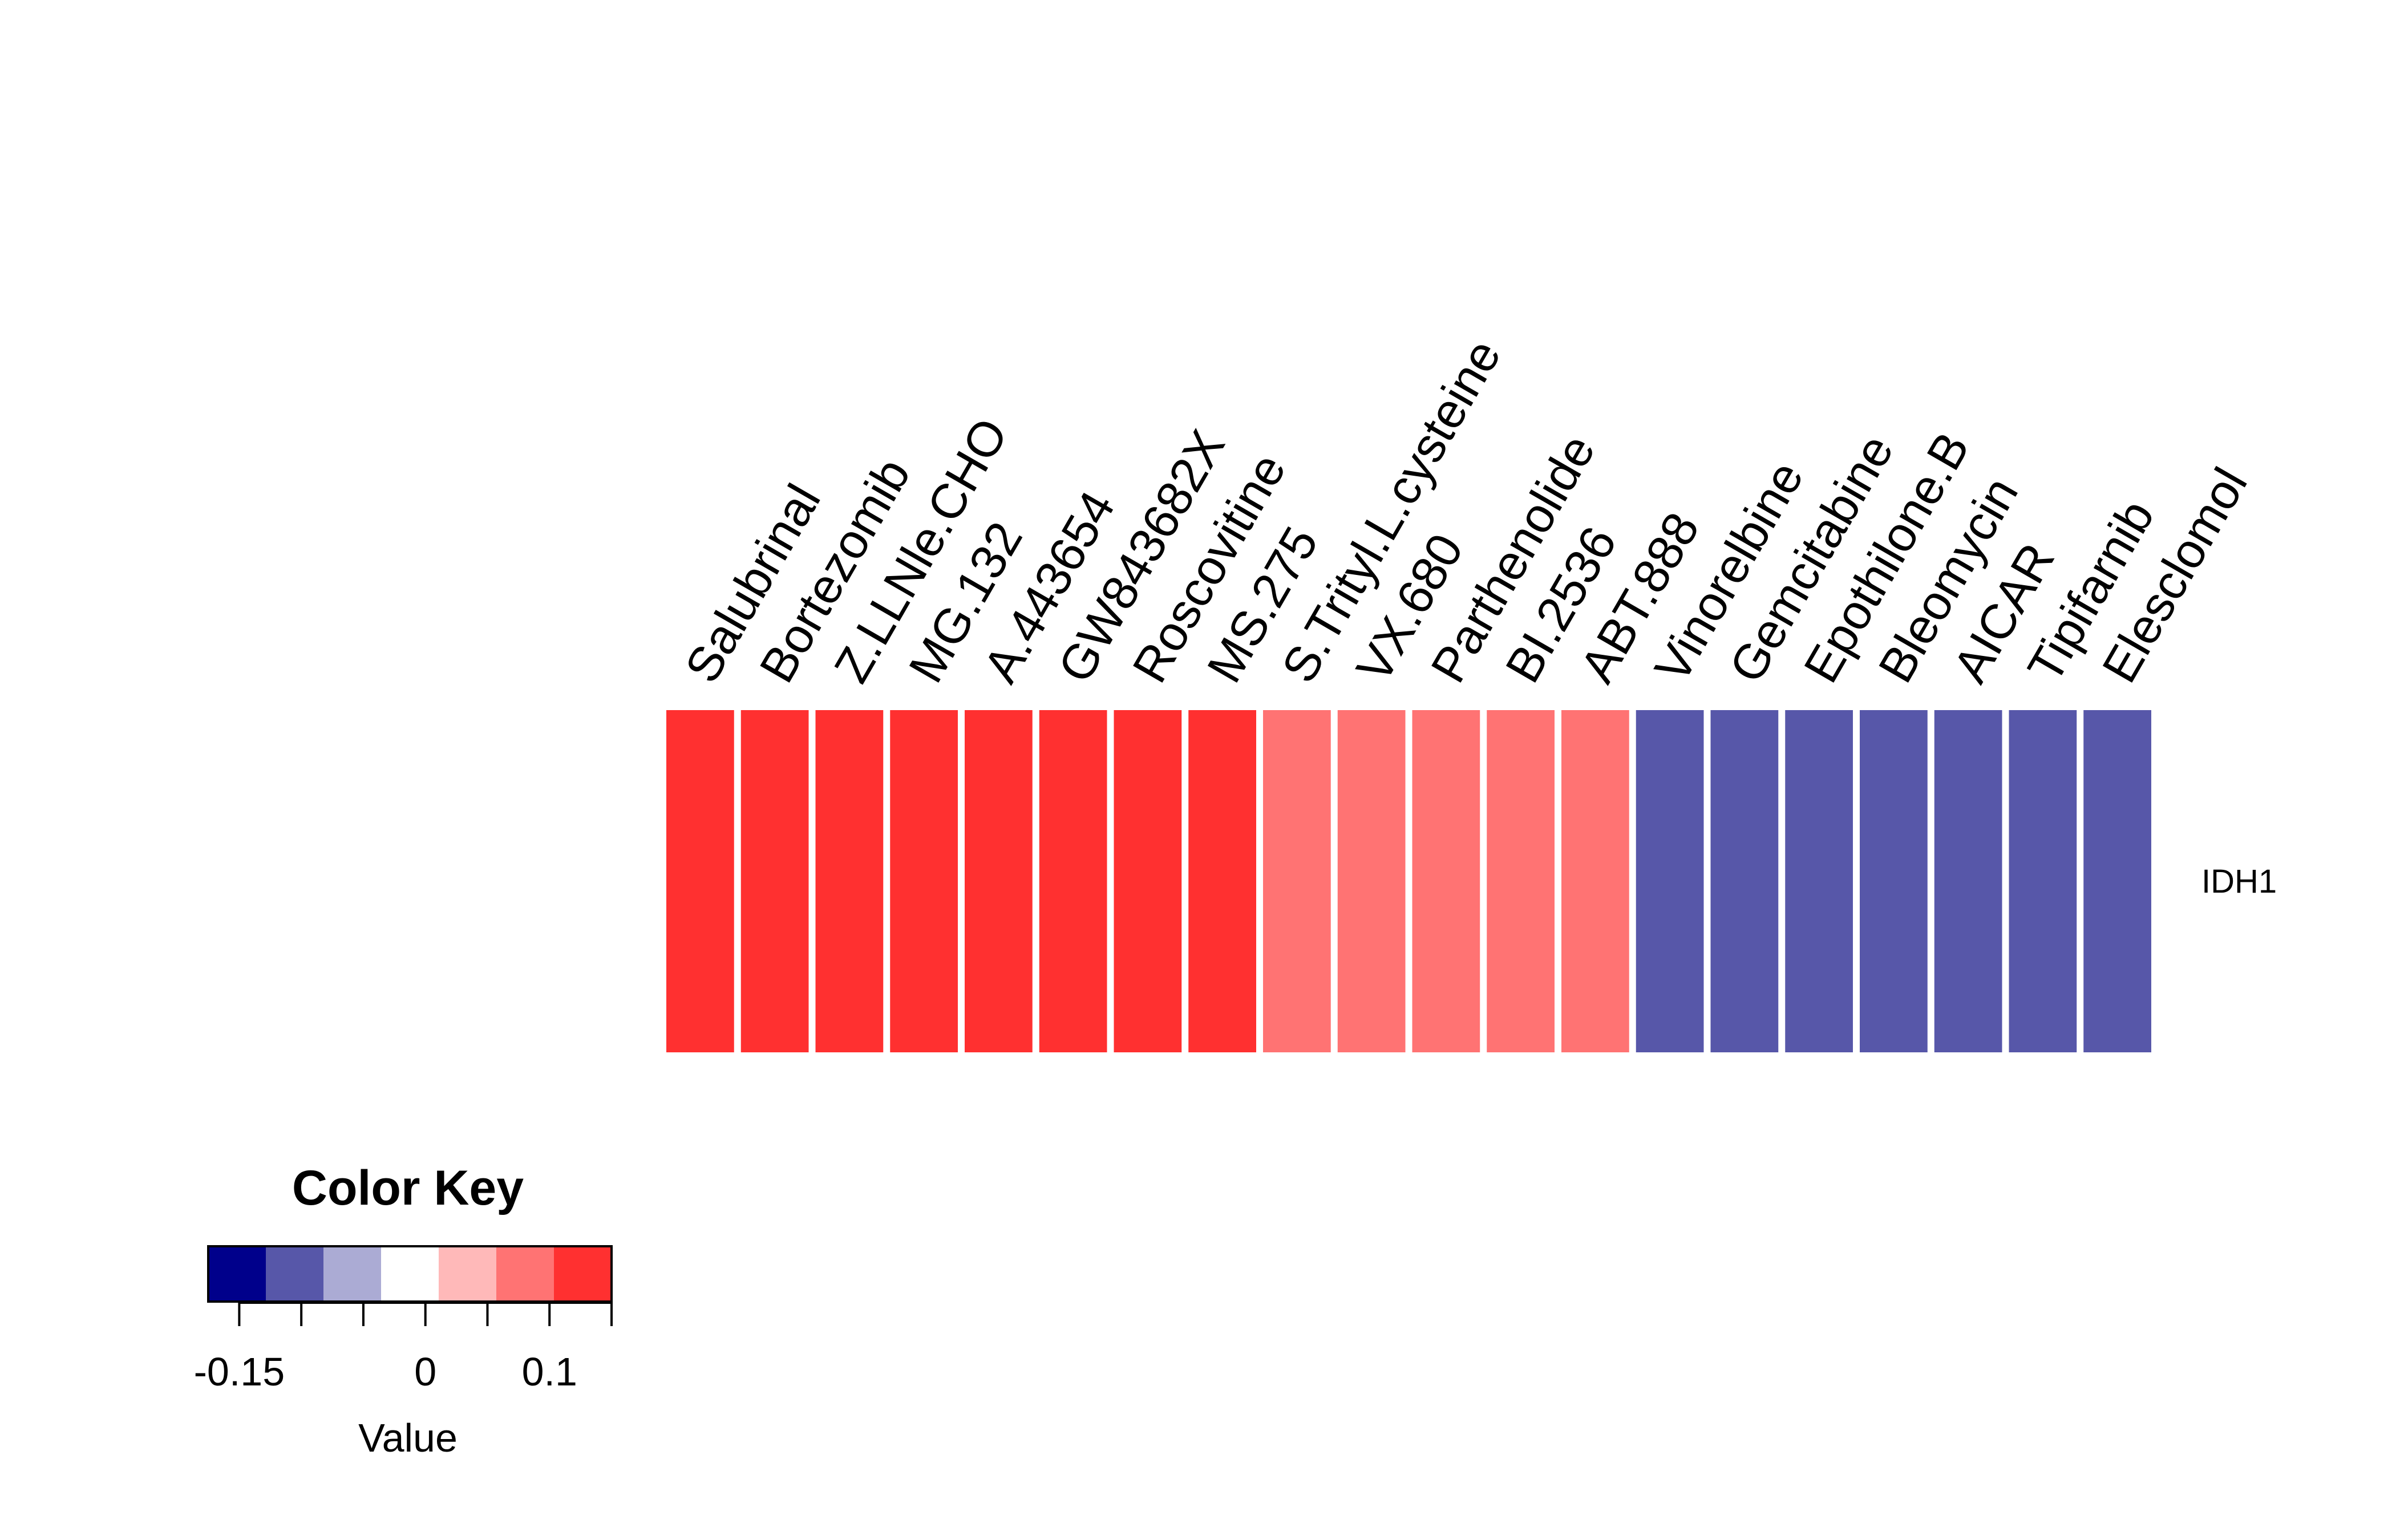 The image size is (2396, 1540). I want to click on color-key-title: Color Key, so click(408, 1188).